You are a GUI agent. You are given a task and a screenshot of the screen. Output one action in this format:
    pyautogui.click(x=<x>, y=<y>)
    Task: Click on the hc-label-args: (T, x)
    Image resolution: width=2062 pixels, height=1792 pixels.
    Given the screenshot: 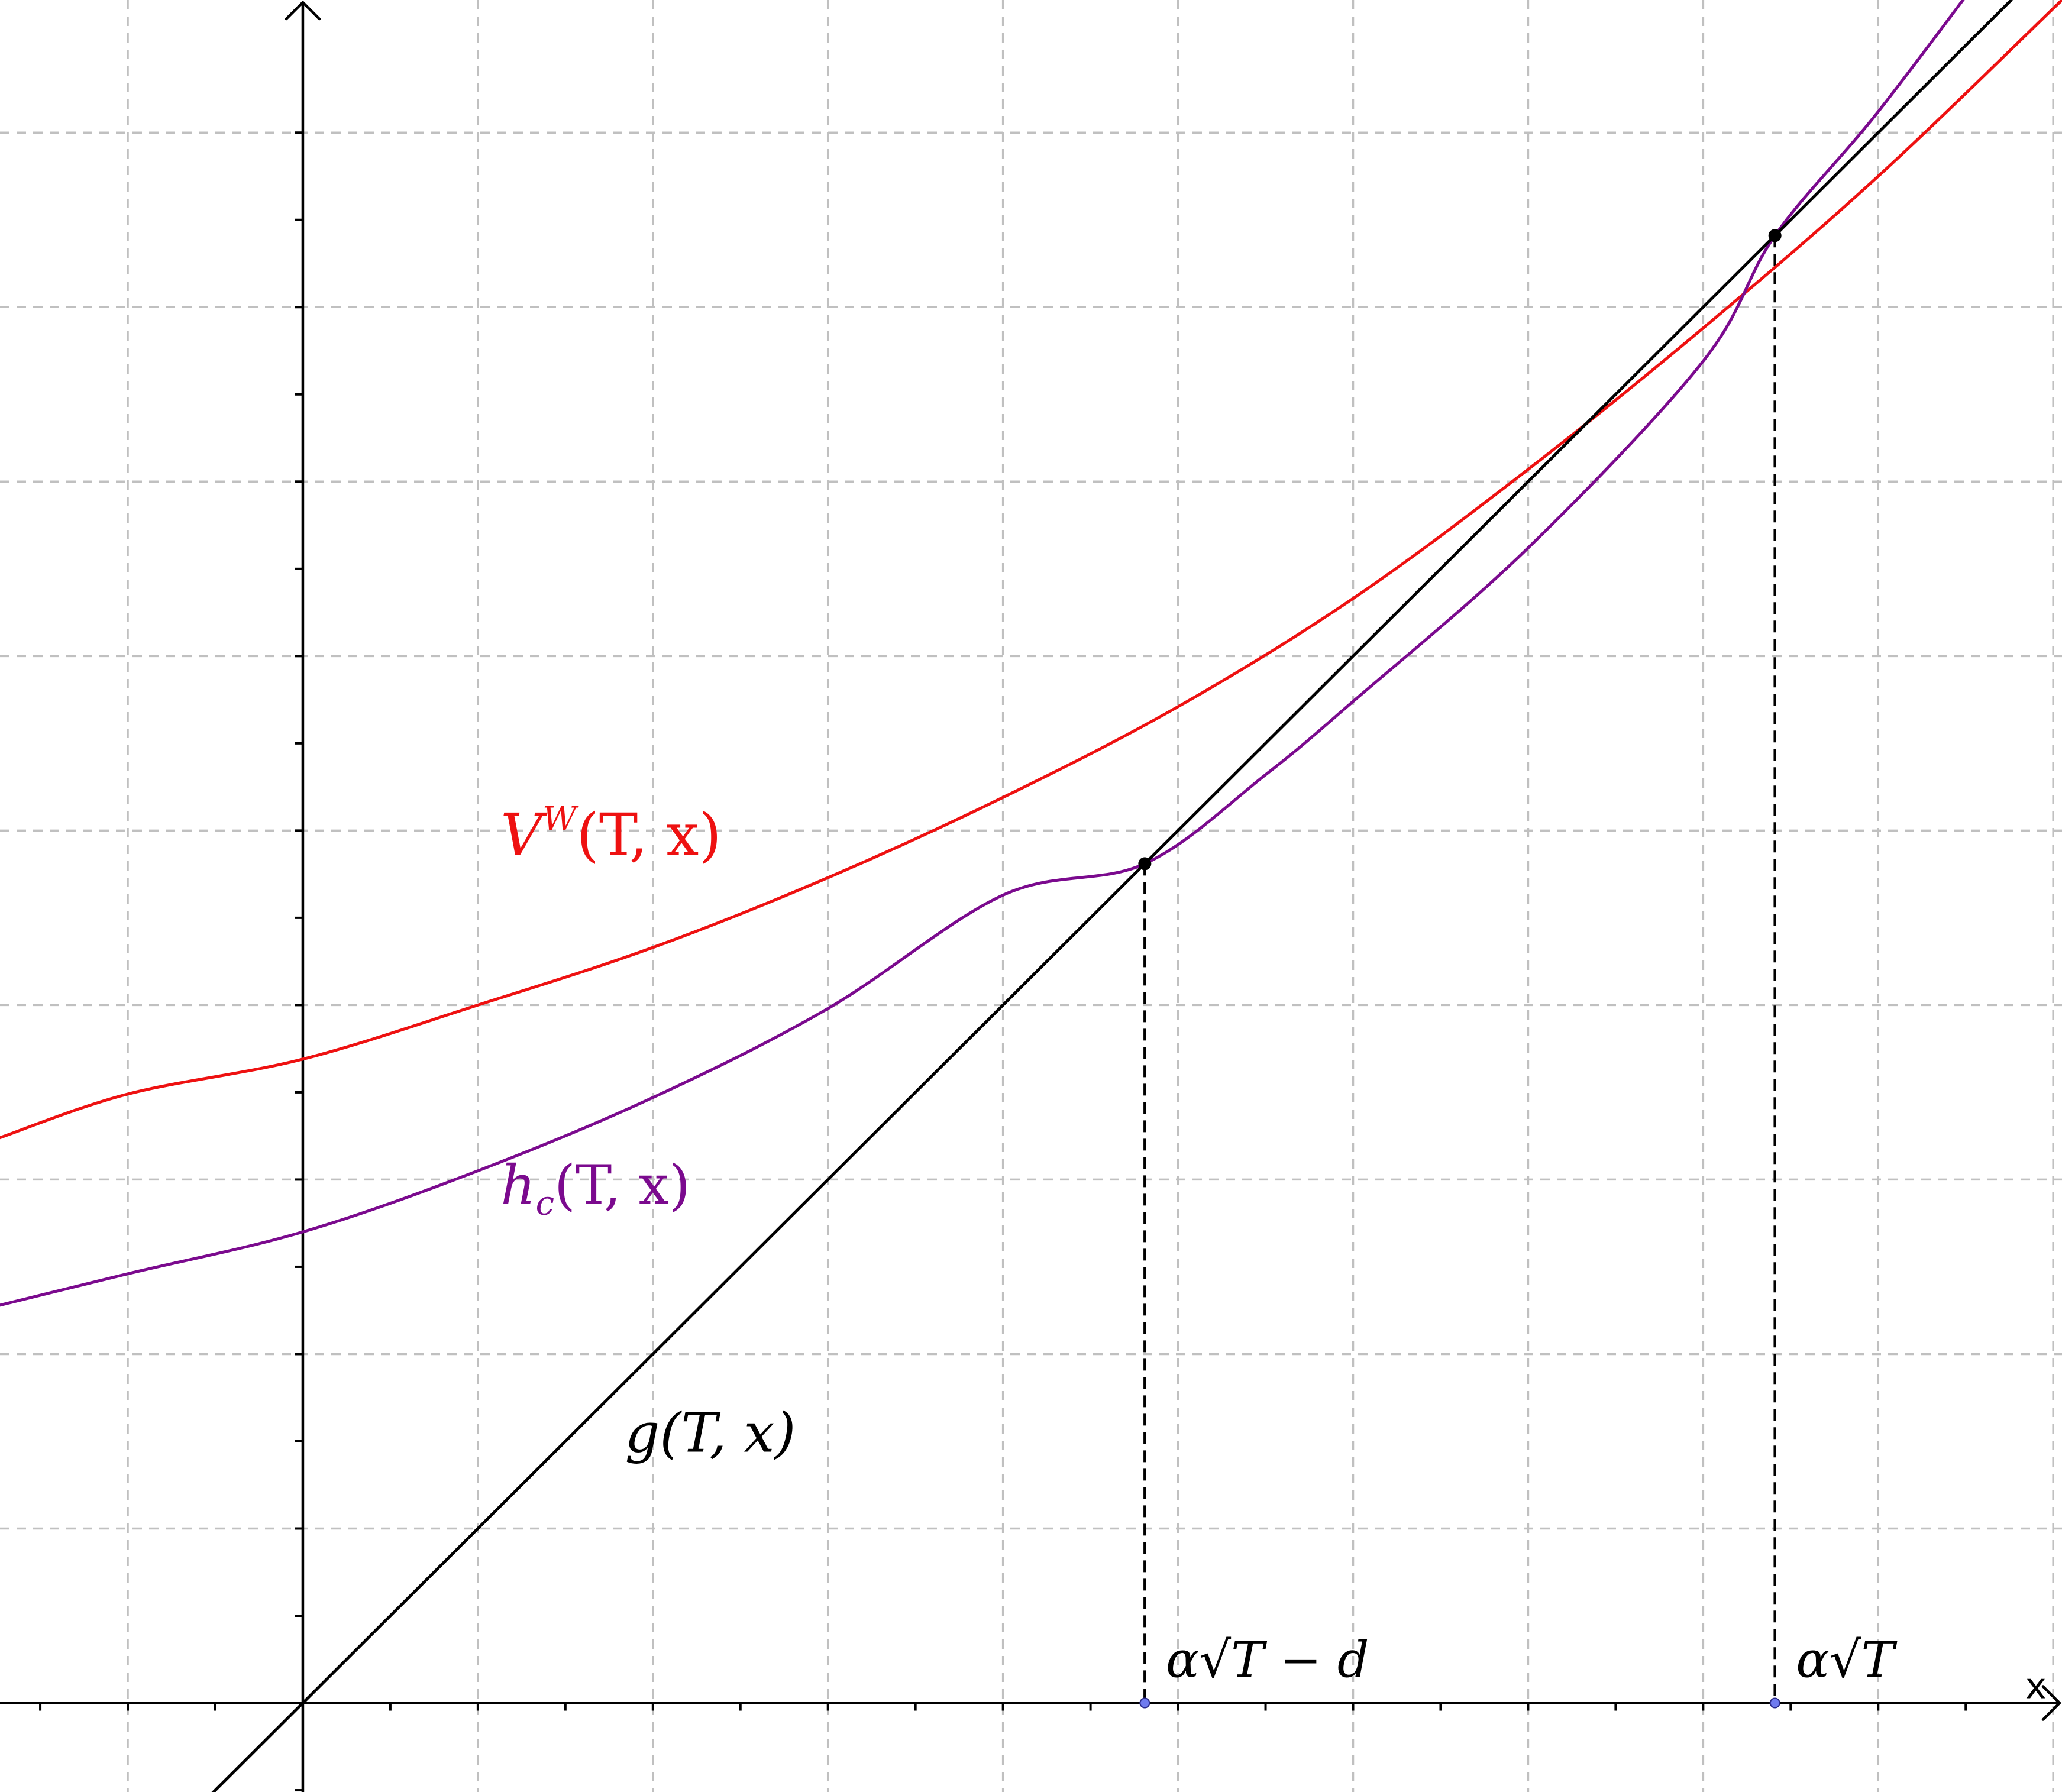 What is the action you would take?
    pyautogui.click(x=622, y=1185)
    